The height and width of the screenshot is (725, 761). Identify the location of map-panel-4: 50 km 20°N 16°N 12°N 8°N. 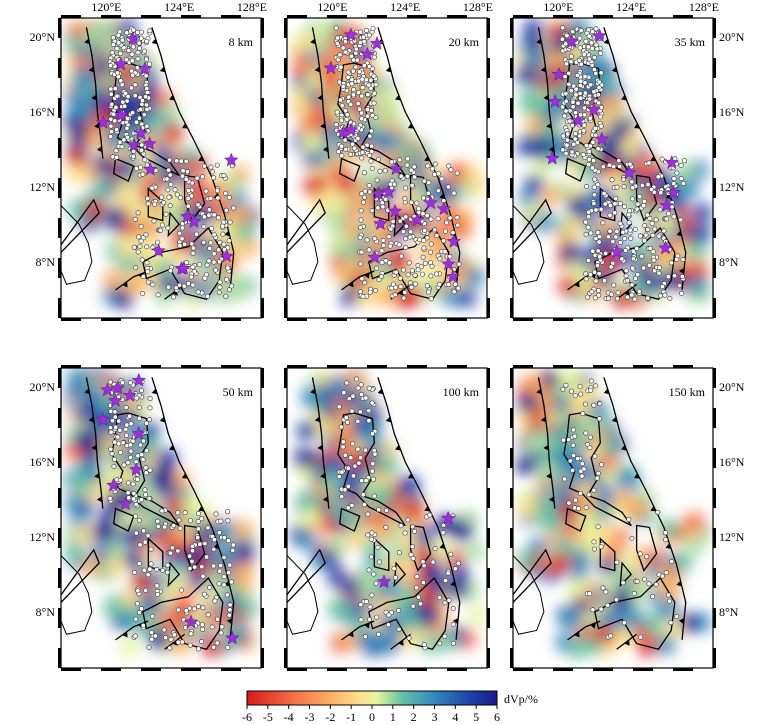
(147, 518).